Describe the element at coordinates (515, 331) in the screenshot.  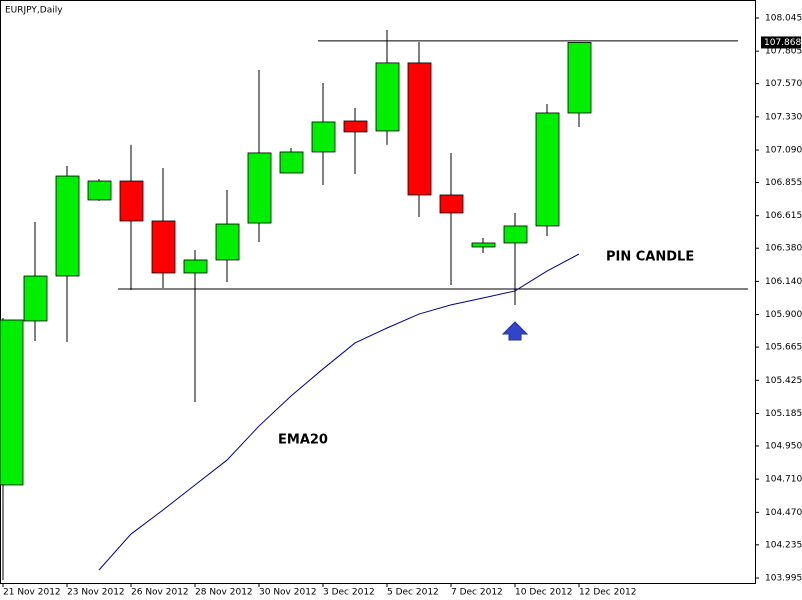
I see `arrow` at that location.